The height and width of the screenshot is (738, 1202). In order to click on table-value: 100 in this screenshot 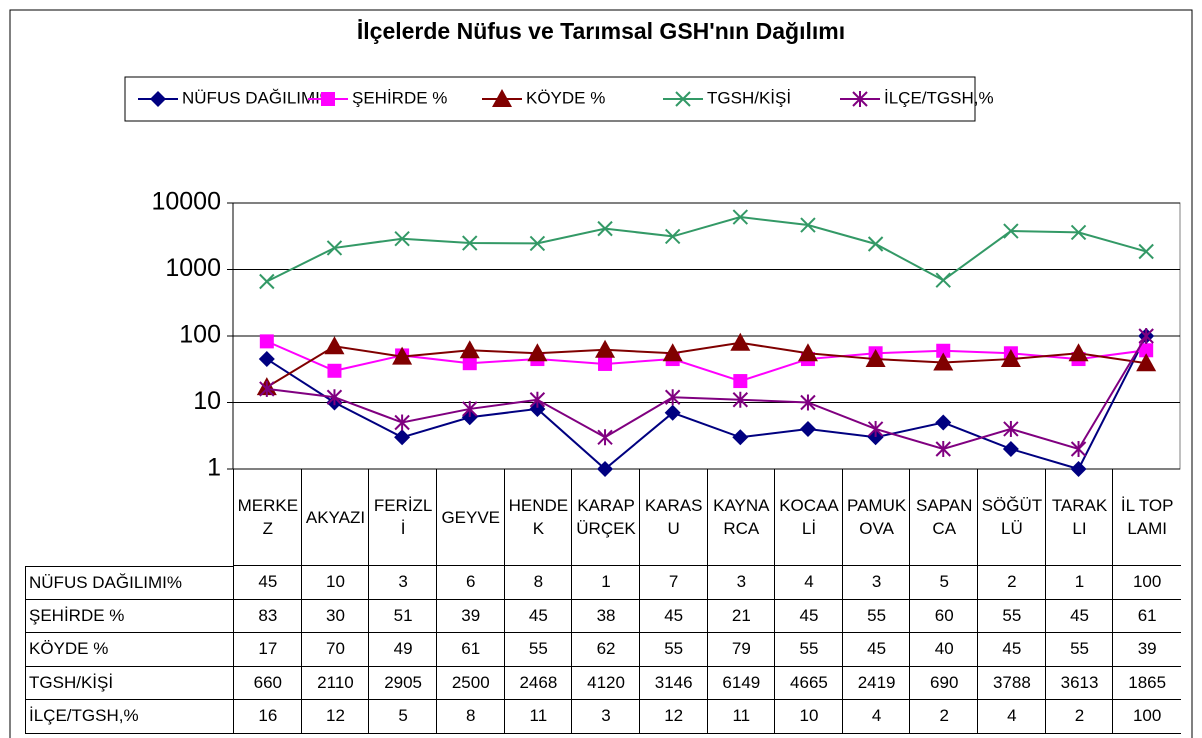, I will do `click(1146, 717)`.